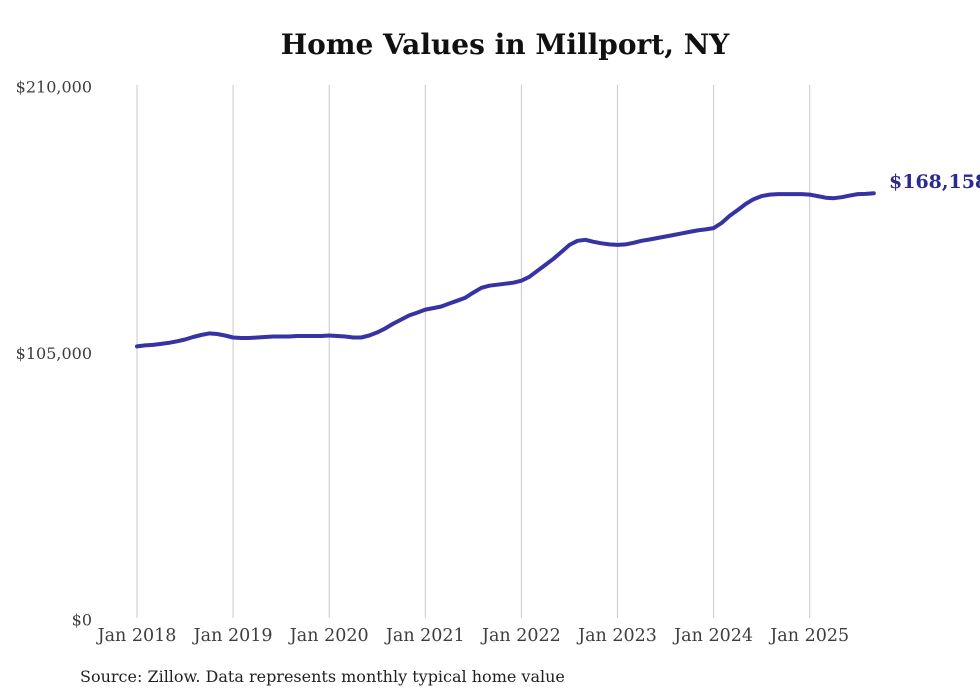  What do you see at coordinates (328, 636) in the screenshot?
I see `x-axis-tick-label: Jan 2020` at bounding box center [328, 636].